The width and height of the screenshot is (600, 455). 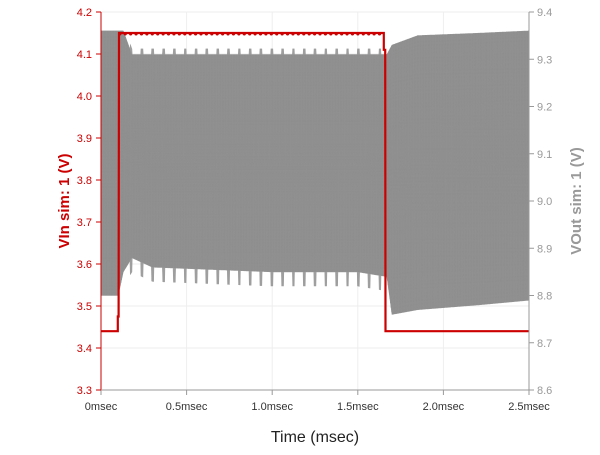 I want to click on x-tick-label: 0msec, so click(x=101, y=407).